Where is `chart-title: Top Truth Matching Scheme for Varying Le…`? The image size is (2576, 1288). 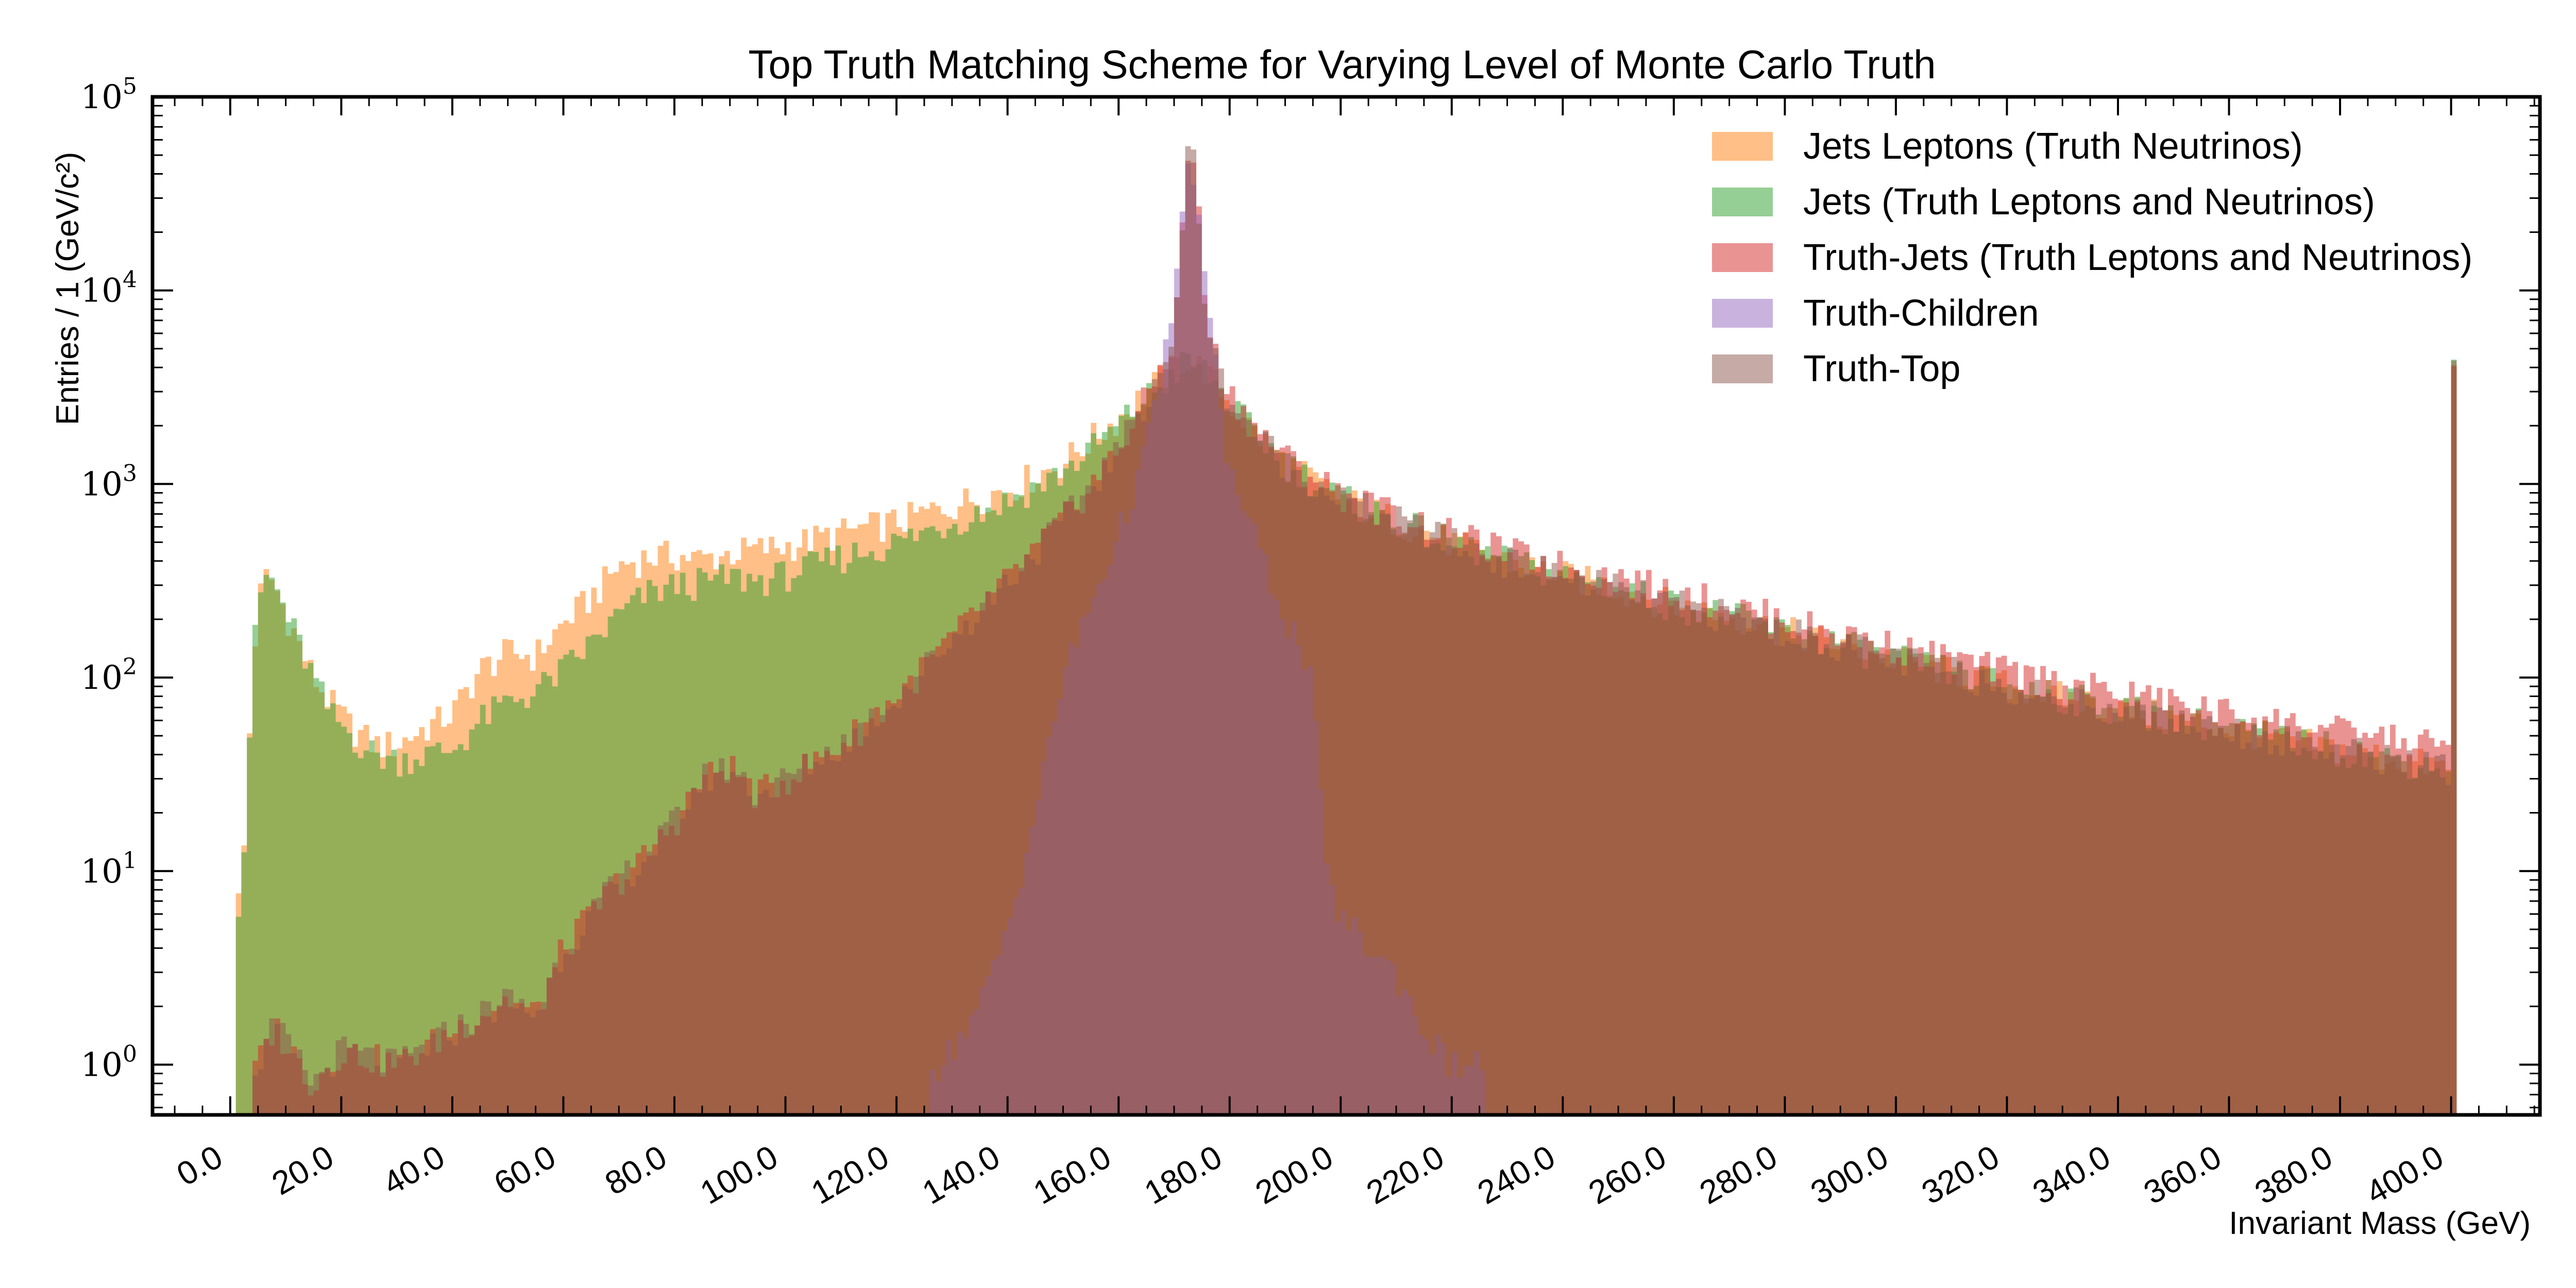
chart-title: Top Truth Matching Scheme for Varying Le… is located at coordinates (1342, 64).